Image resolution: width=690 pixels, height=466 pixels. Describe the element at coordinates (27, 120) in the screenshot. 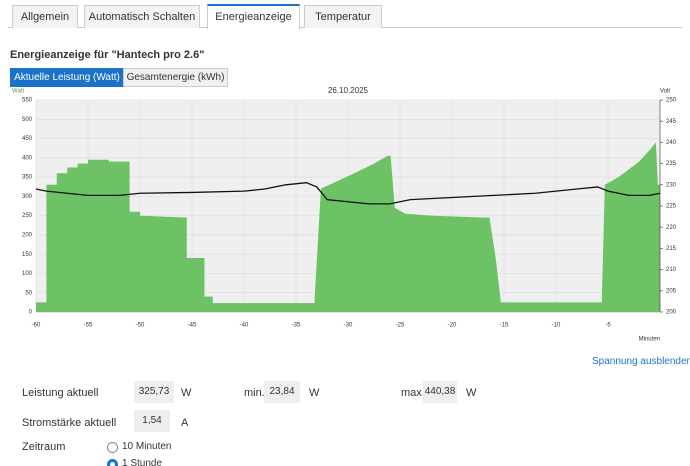

I see `y-tick-label: 500` at that location.